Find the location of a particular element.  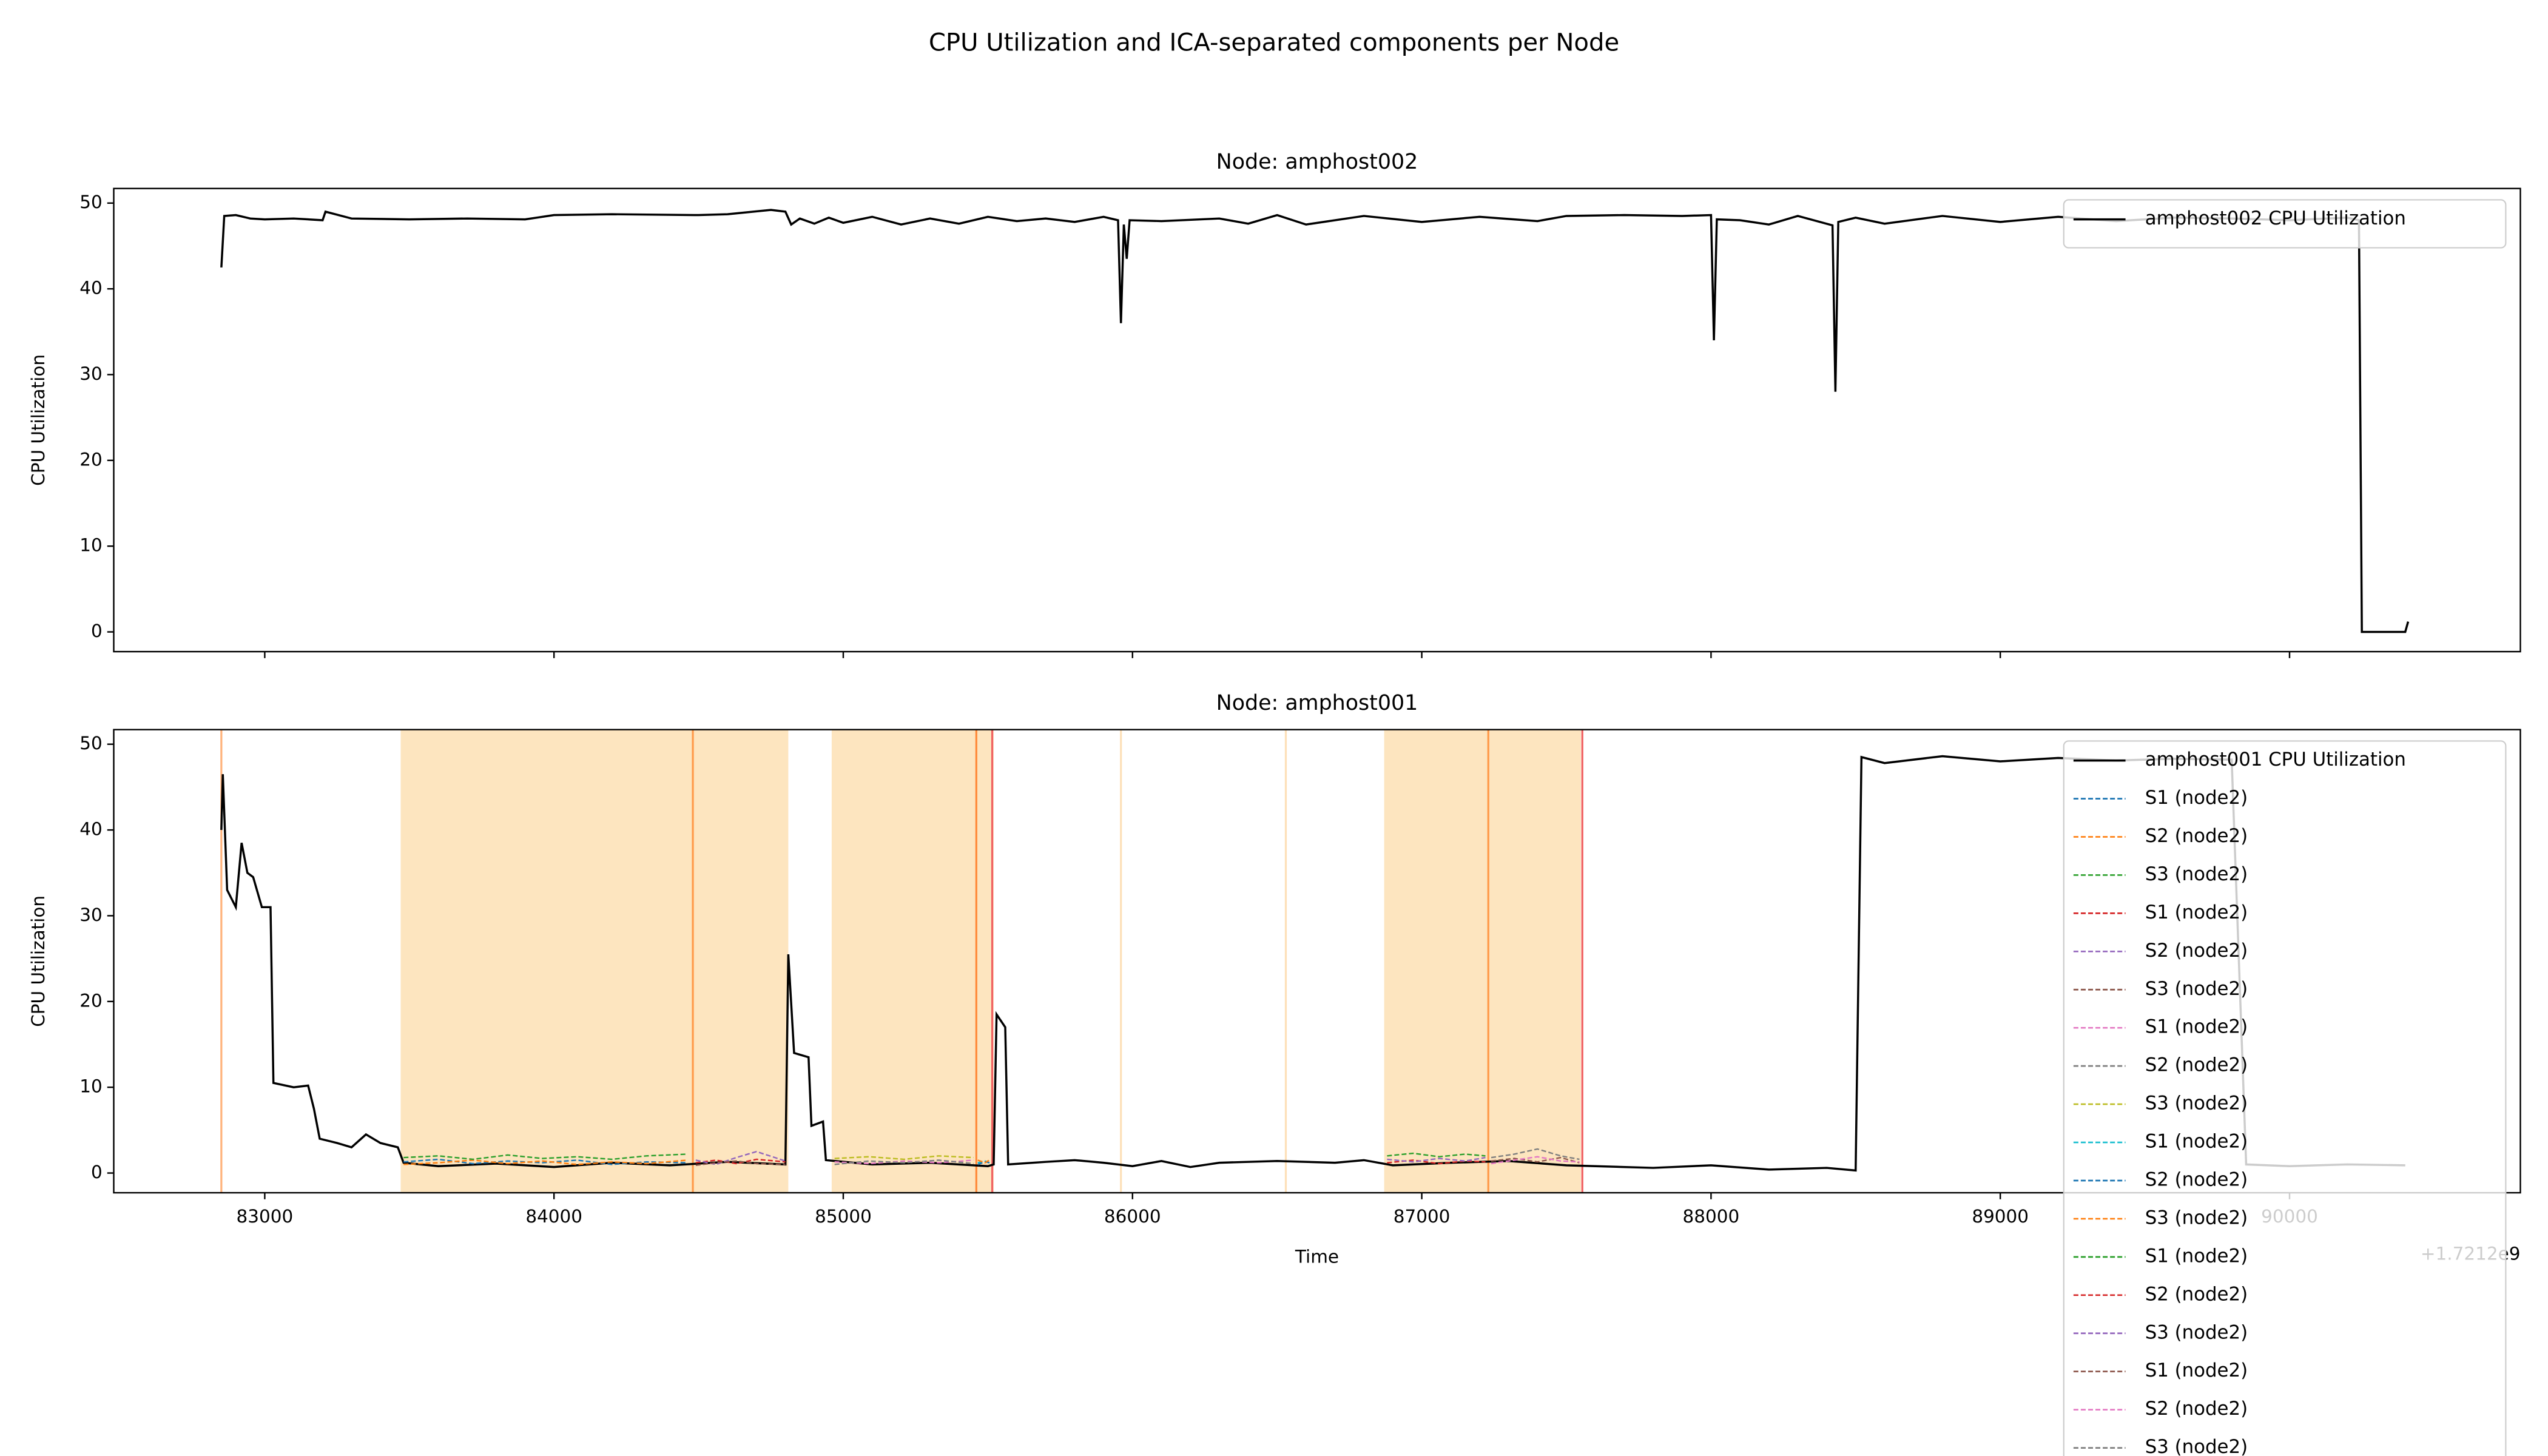

legend-label: amphost002 CPU Utilization is located at coordinates (2275, 218).